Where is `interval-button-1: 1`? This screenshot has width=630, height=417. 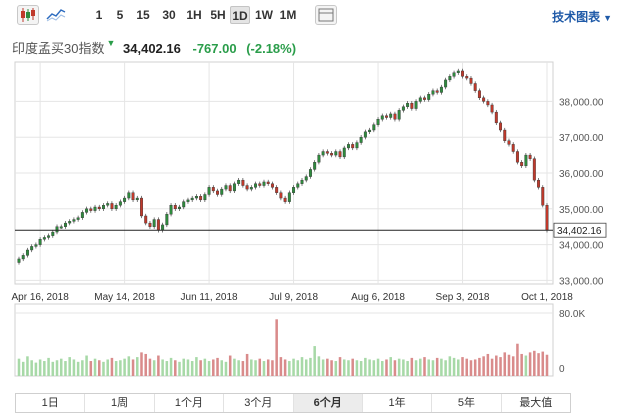 interval-button-1: 1 is located at coordinates (99, 15).